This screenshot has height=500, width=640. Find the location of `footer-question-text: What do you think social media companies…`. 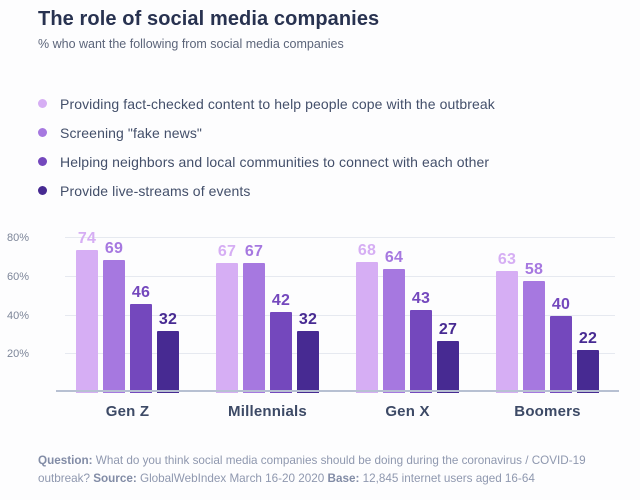

footer-question-text: What do you think social media companies… is located at coordinates (312, 469).